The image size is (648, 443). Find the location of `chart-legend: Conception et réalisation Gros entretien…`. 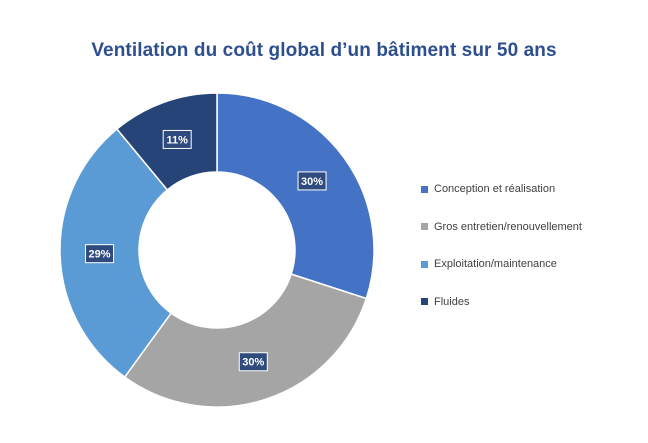

chart-legend: Conception et réalisation Gros entretien… is located at coordinates (501, 255).